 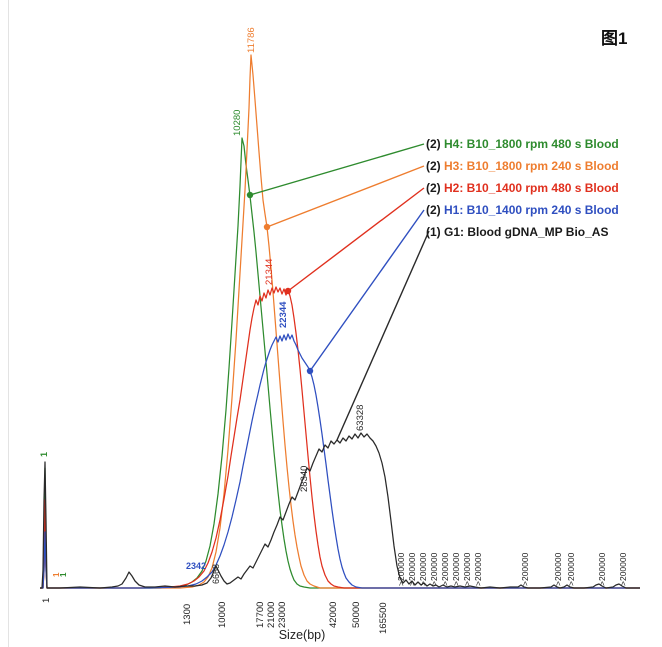 I want to click on legend-item: (1) G1: Blood gDNA_MP Bio_AS, so click(x=517, y=232).